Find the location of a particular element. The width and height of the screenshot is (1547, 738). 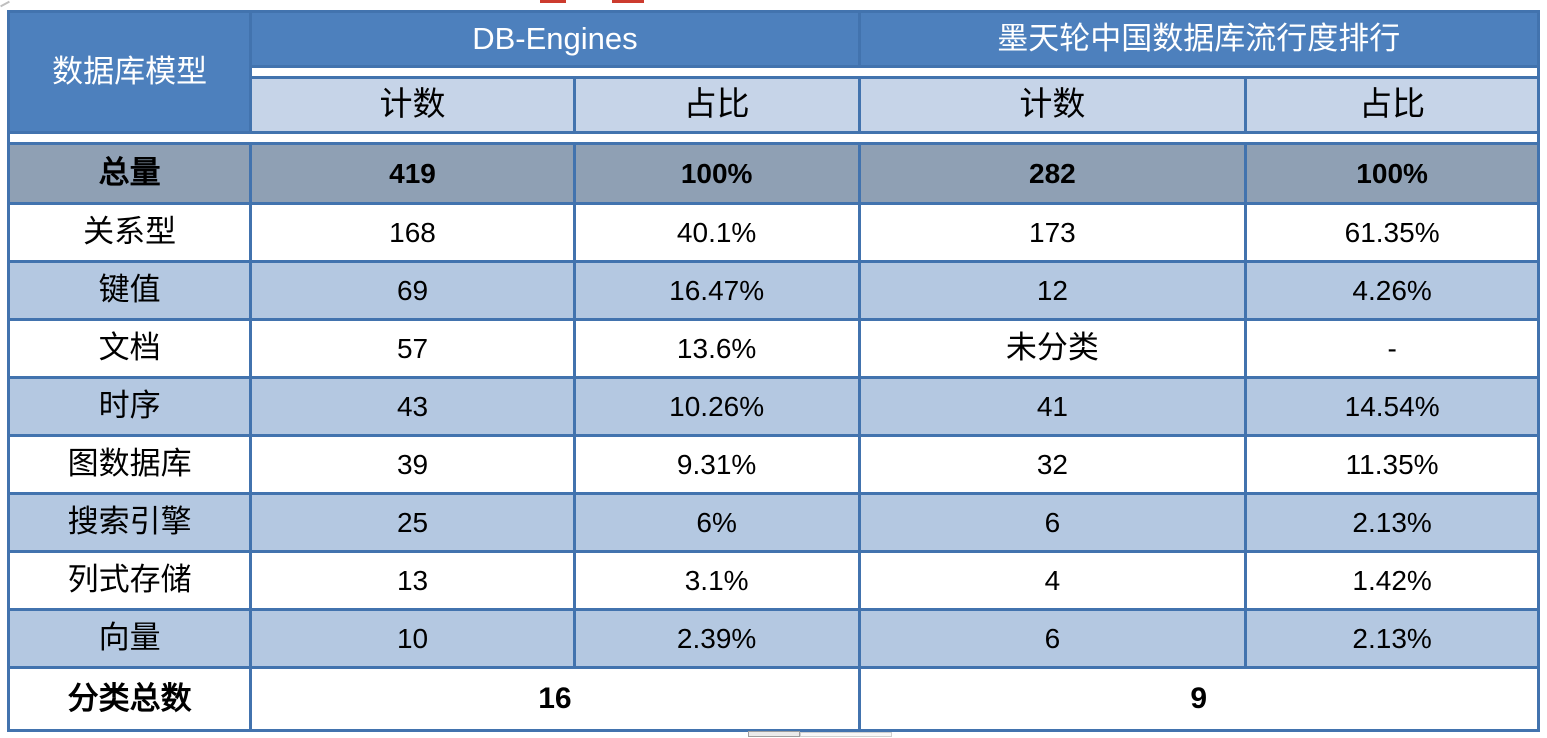

group-header-motianlun: 墨天轮中国数据库流行度排行 is located at coordinates (1198, 39).